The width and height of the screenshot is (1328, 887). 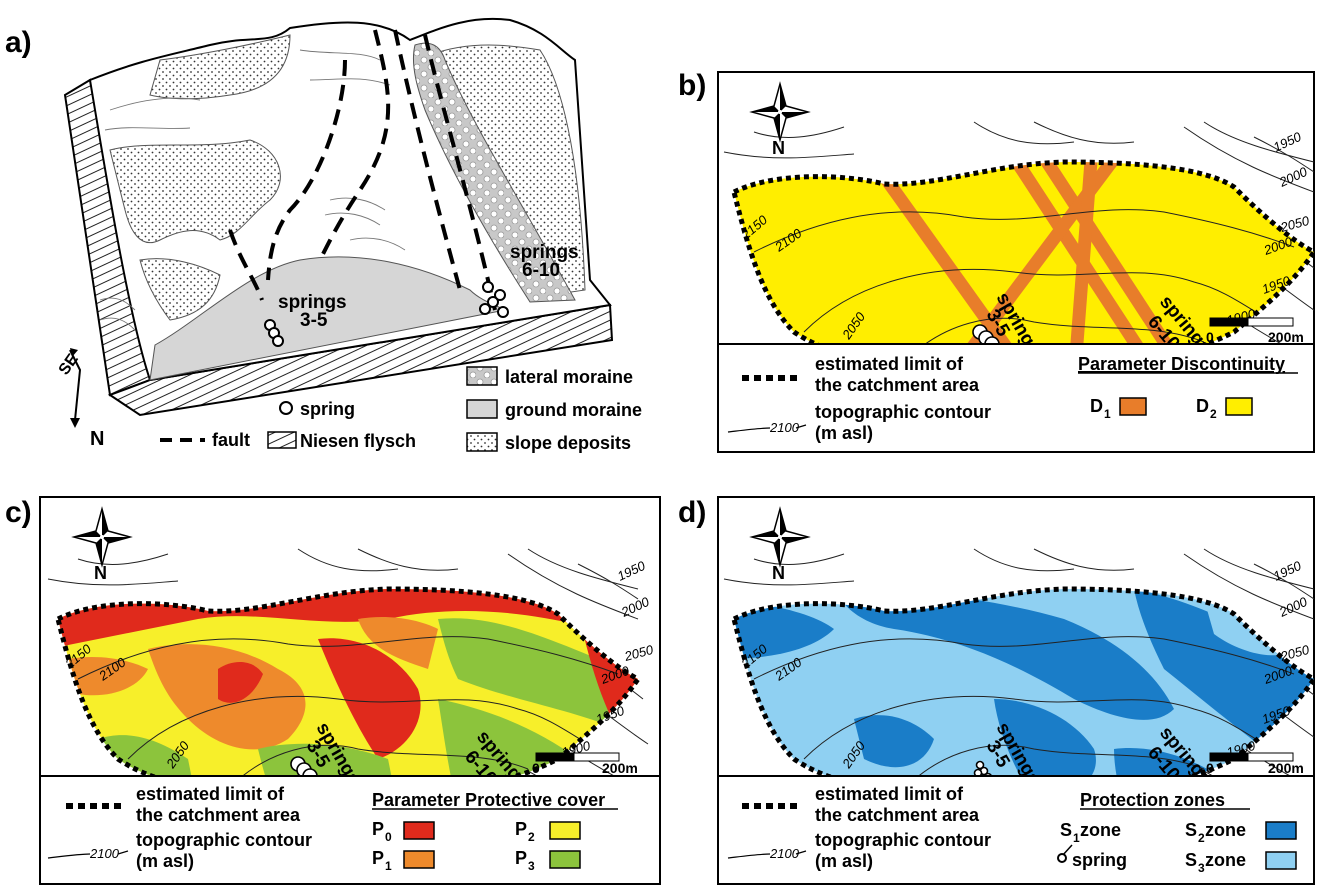 What do you see at coordinates (573, 410) in the screenshot?
I see `legend-ground-label: ground moraine` at bounding box center [573, 410].